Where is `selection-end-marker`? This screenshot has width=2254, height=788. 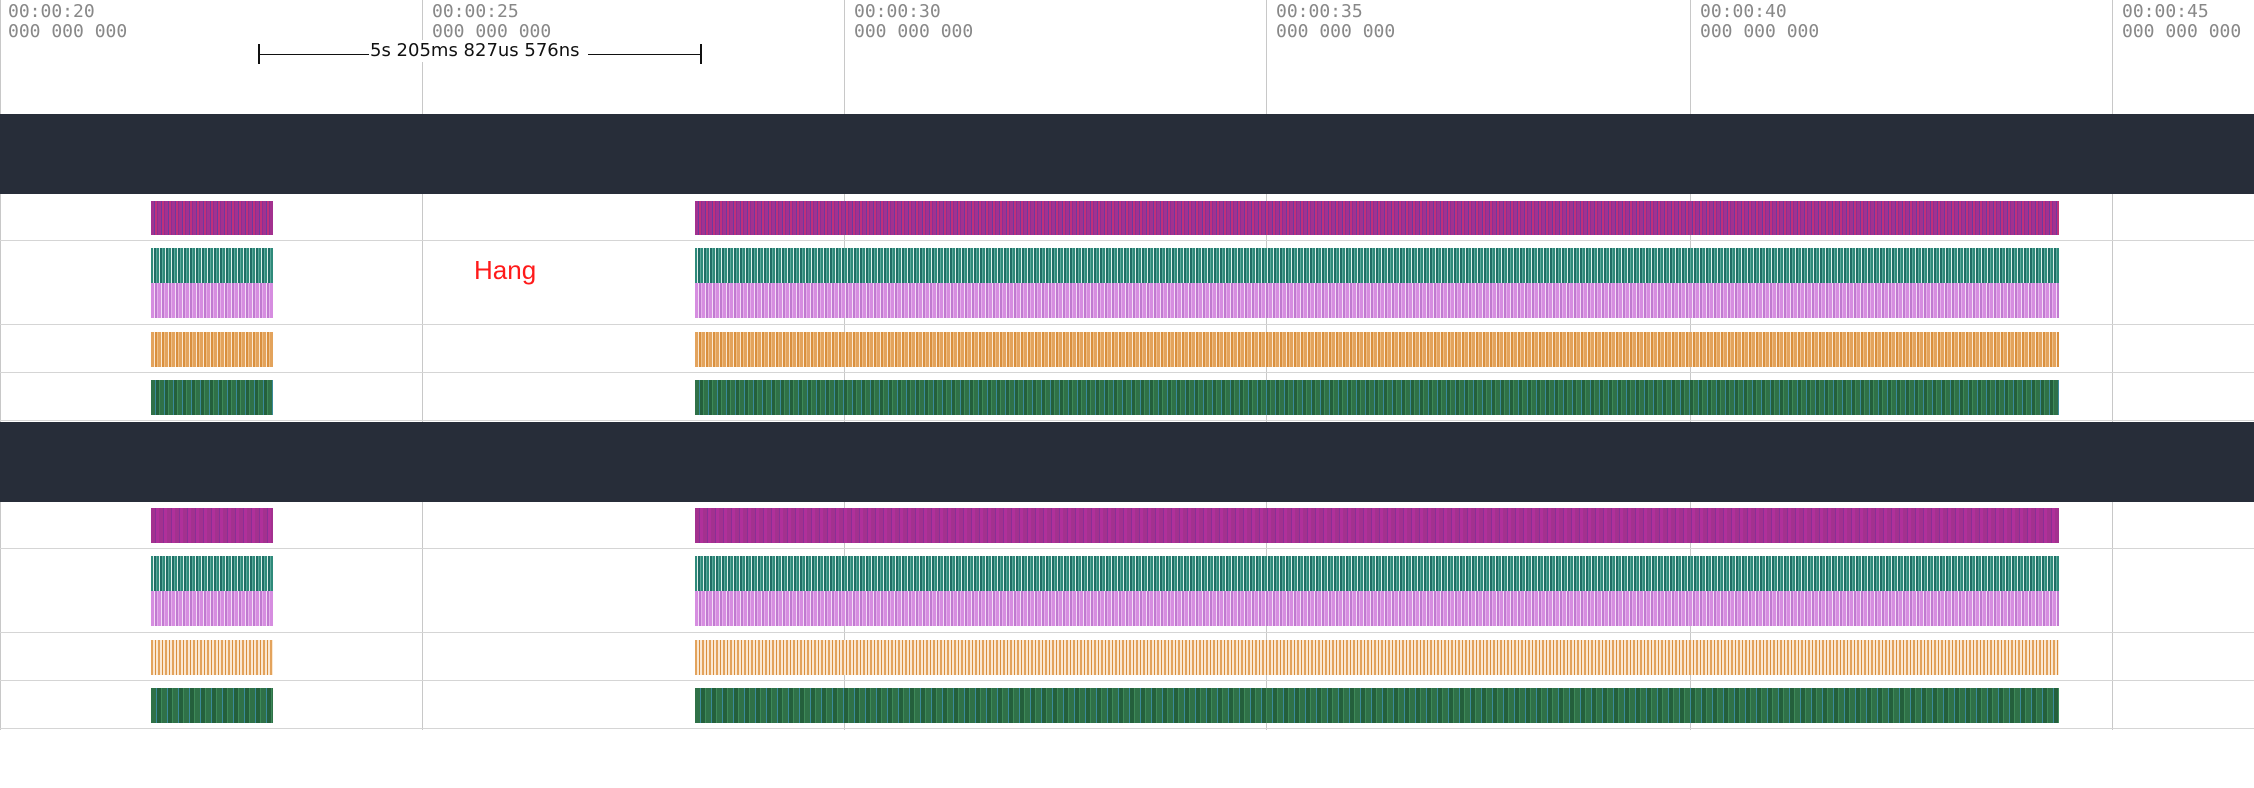 selection-end-marker is located at coordinates (701, 54).